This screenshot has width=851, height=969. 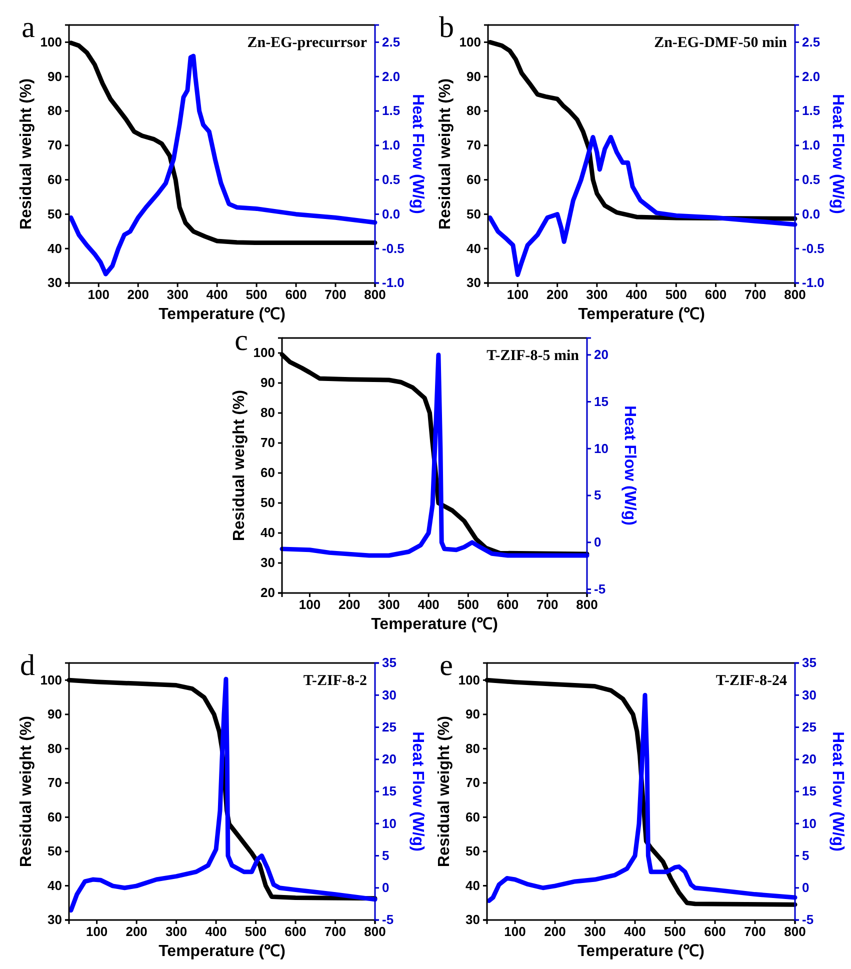 What do you see at coordinates (391, 145) in the screenshot?
I see `y2-tick-label: 1.0` at bounding box center [391, 145].